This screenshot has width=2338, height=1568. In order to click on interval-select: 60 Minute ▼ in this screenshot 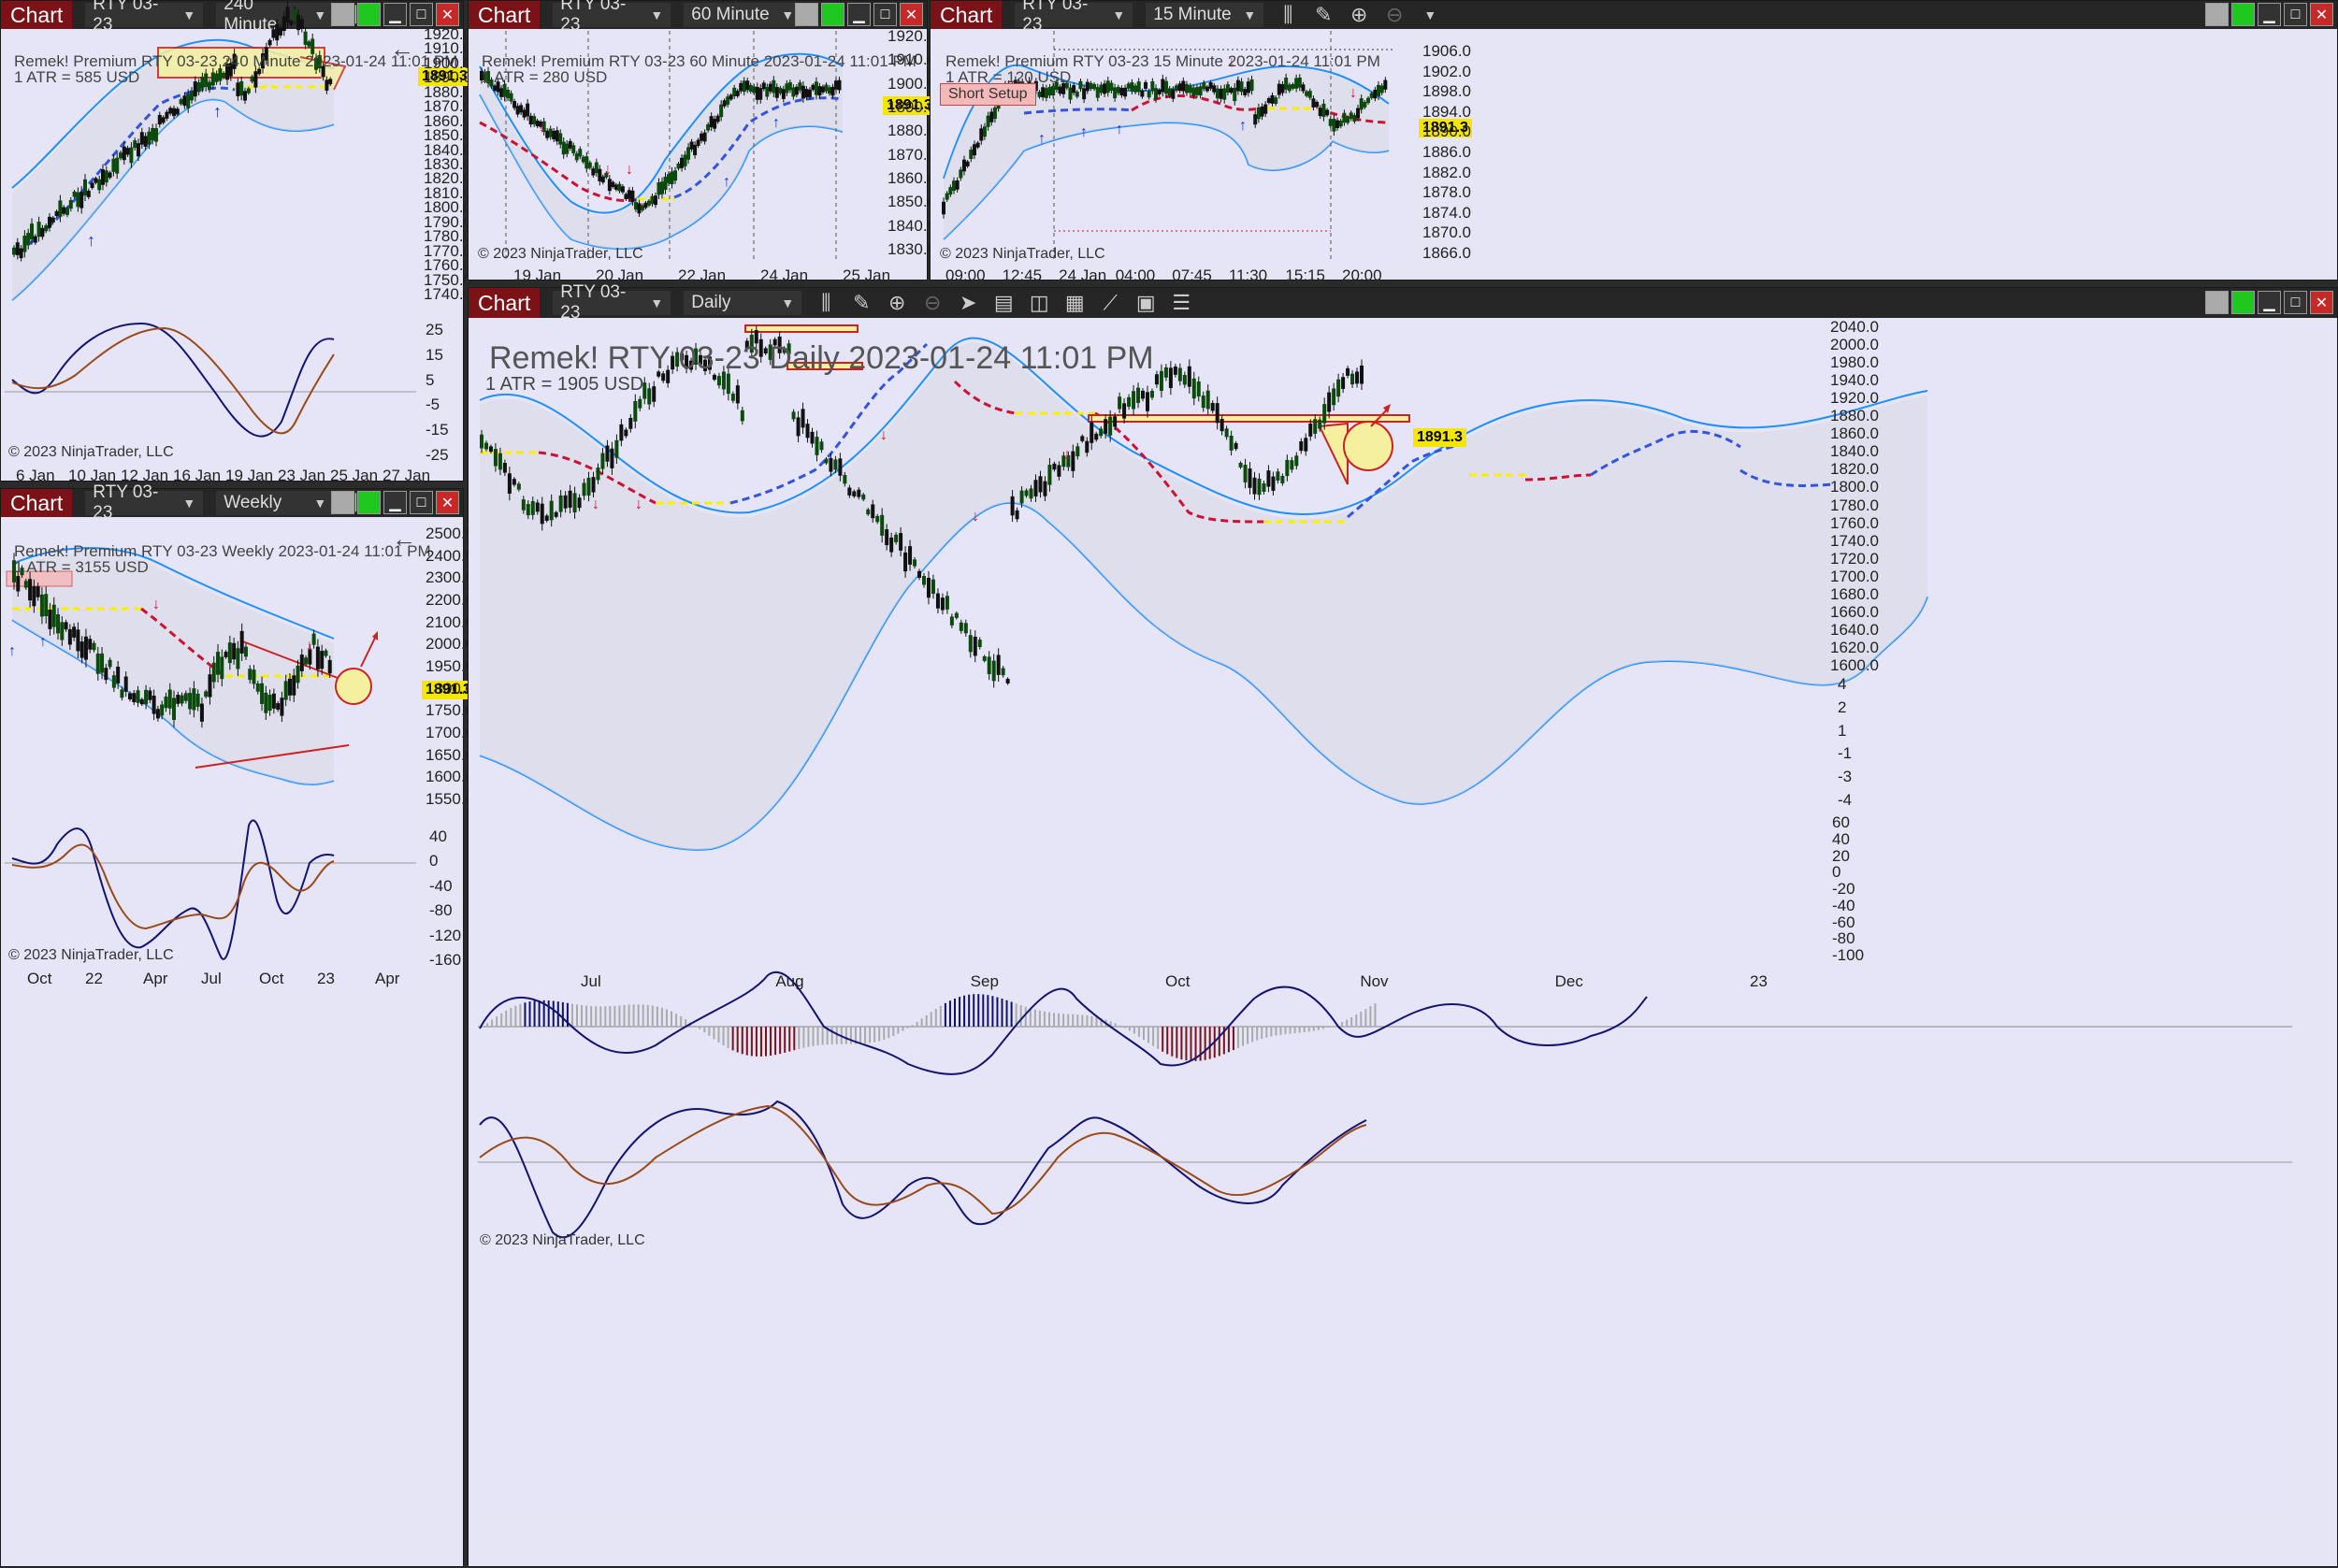, I will do `click(743, 15)`.